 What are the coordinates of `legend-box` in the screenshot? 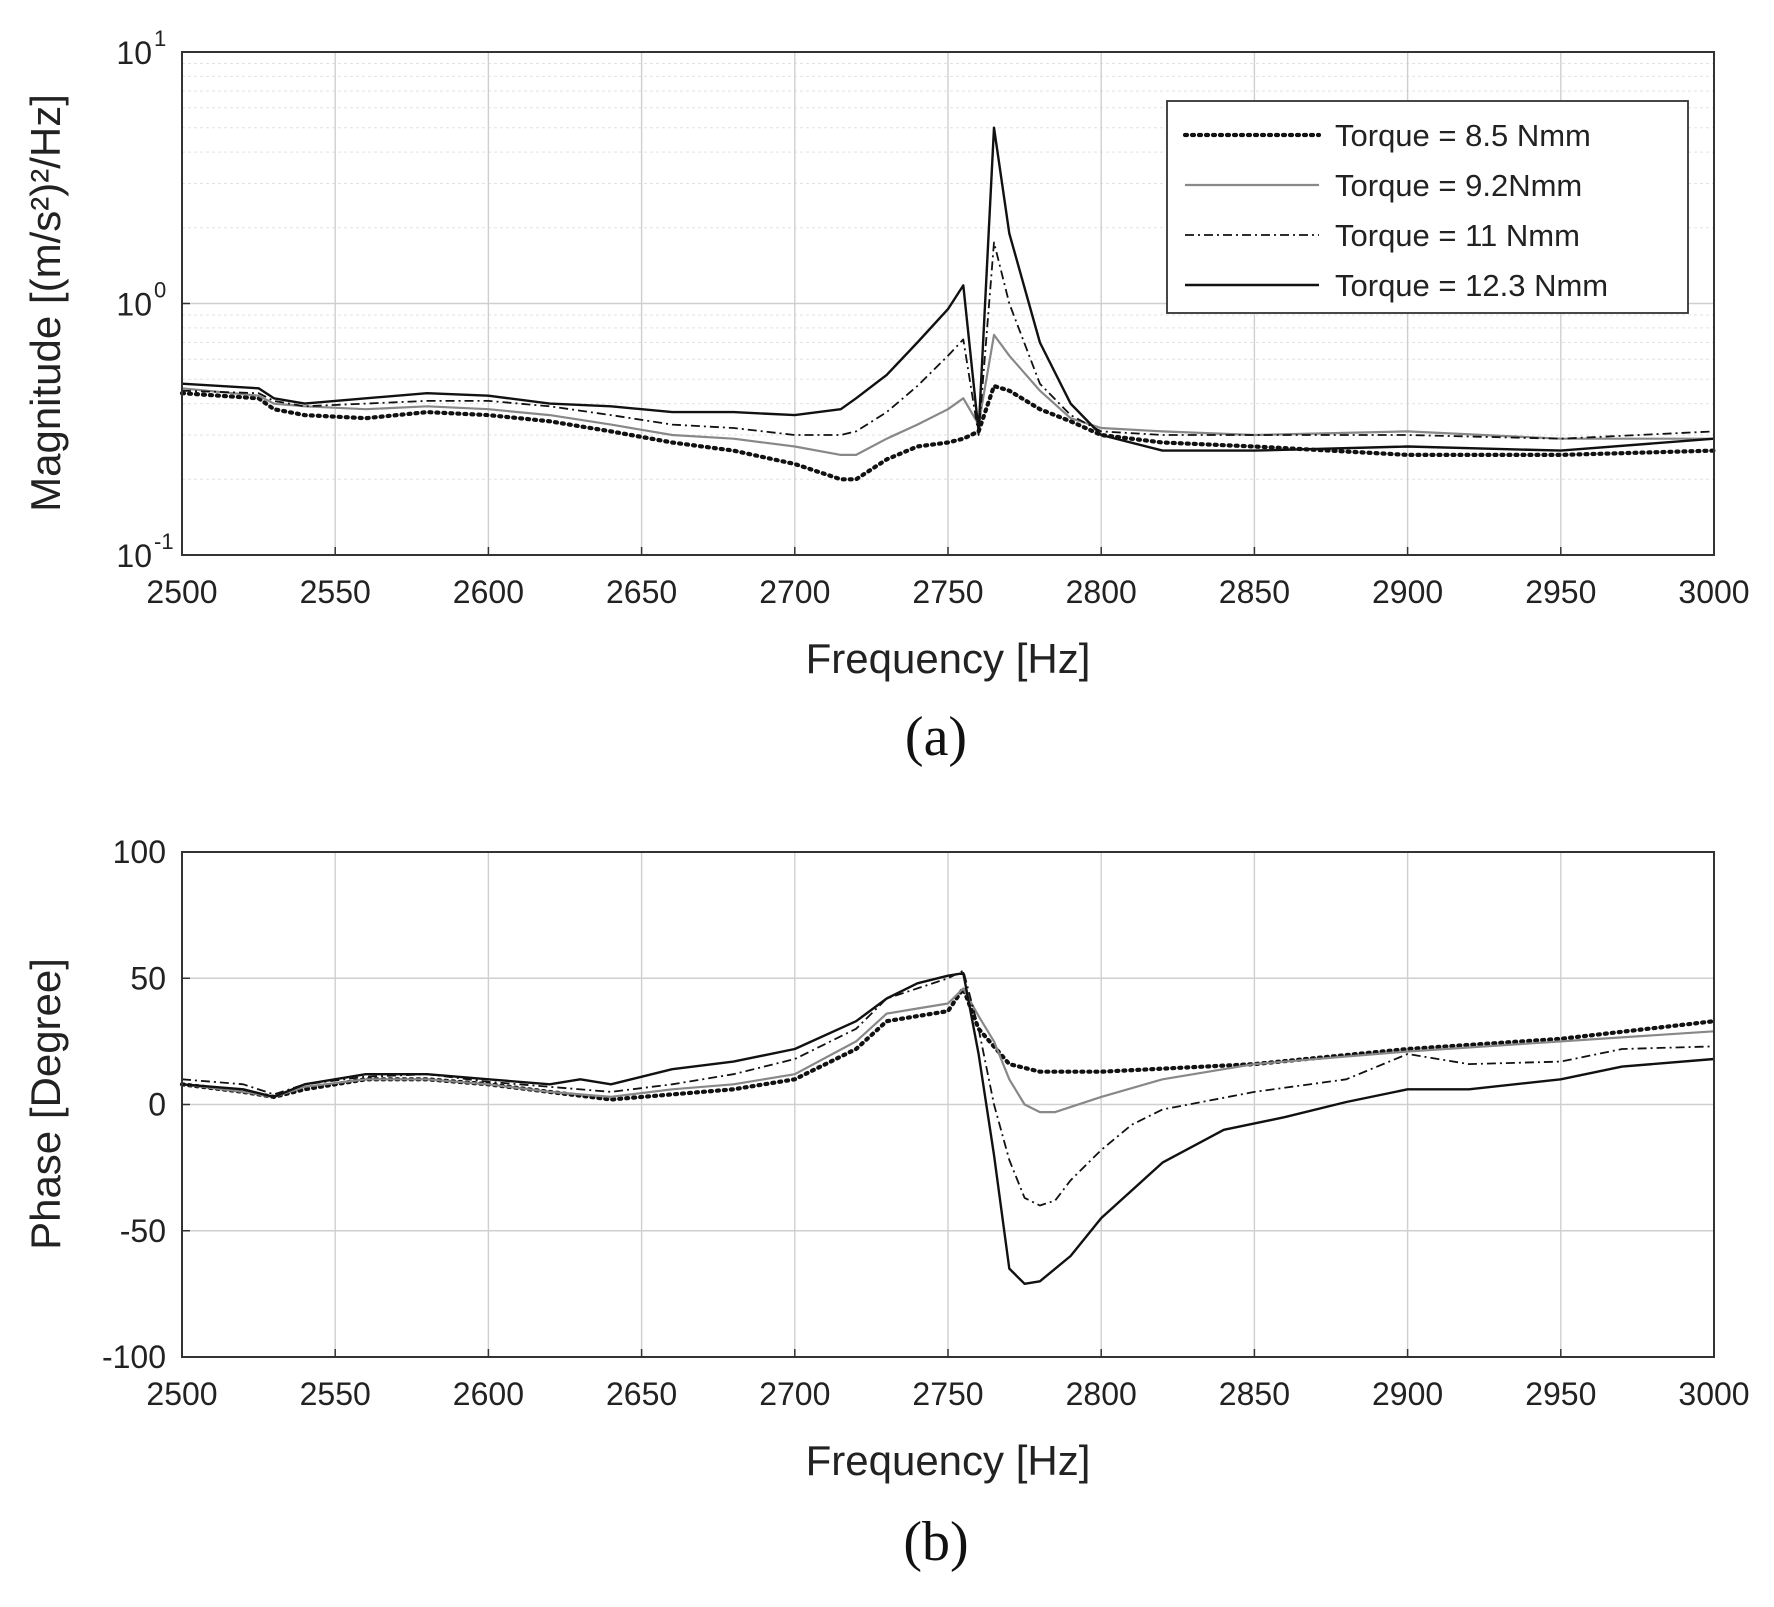 It's located at (1427, 207).